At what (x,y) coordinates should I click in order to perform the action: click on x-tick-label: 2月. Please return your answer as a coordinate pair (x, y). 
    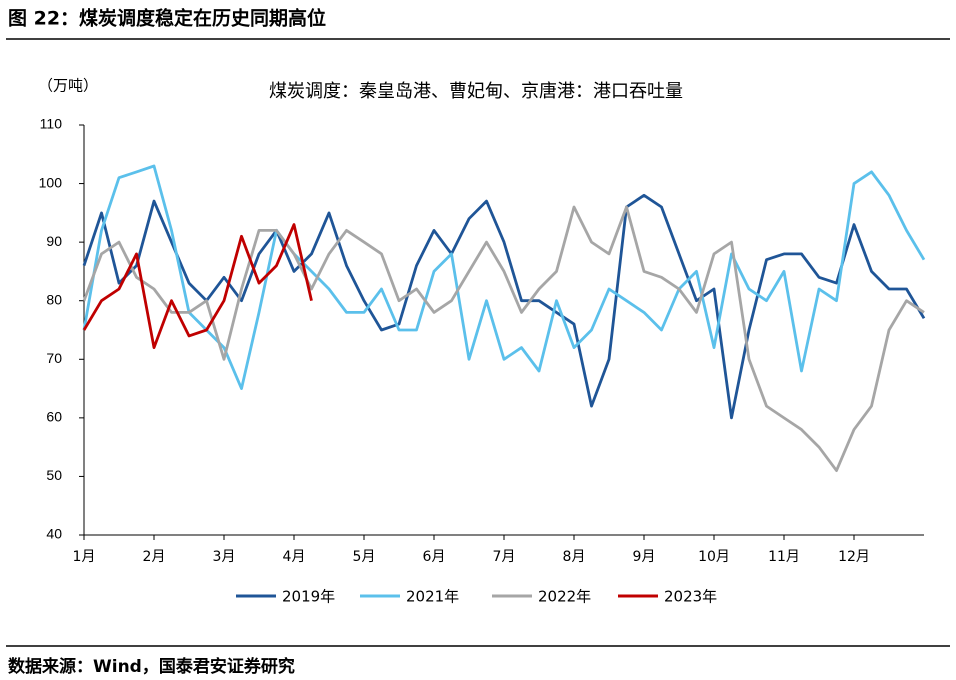
    Looking at the image, I should click on (154, 557).